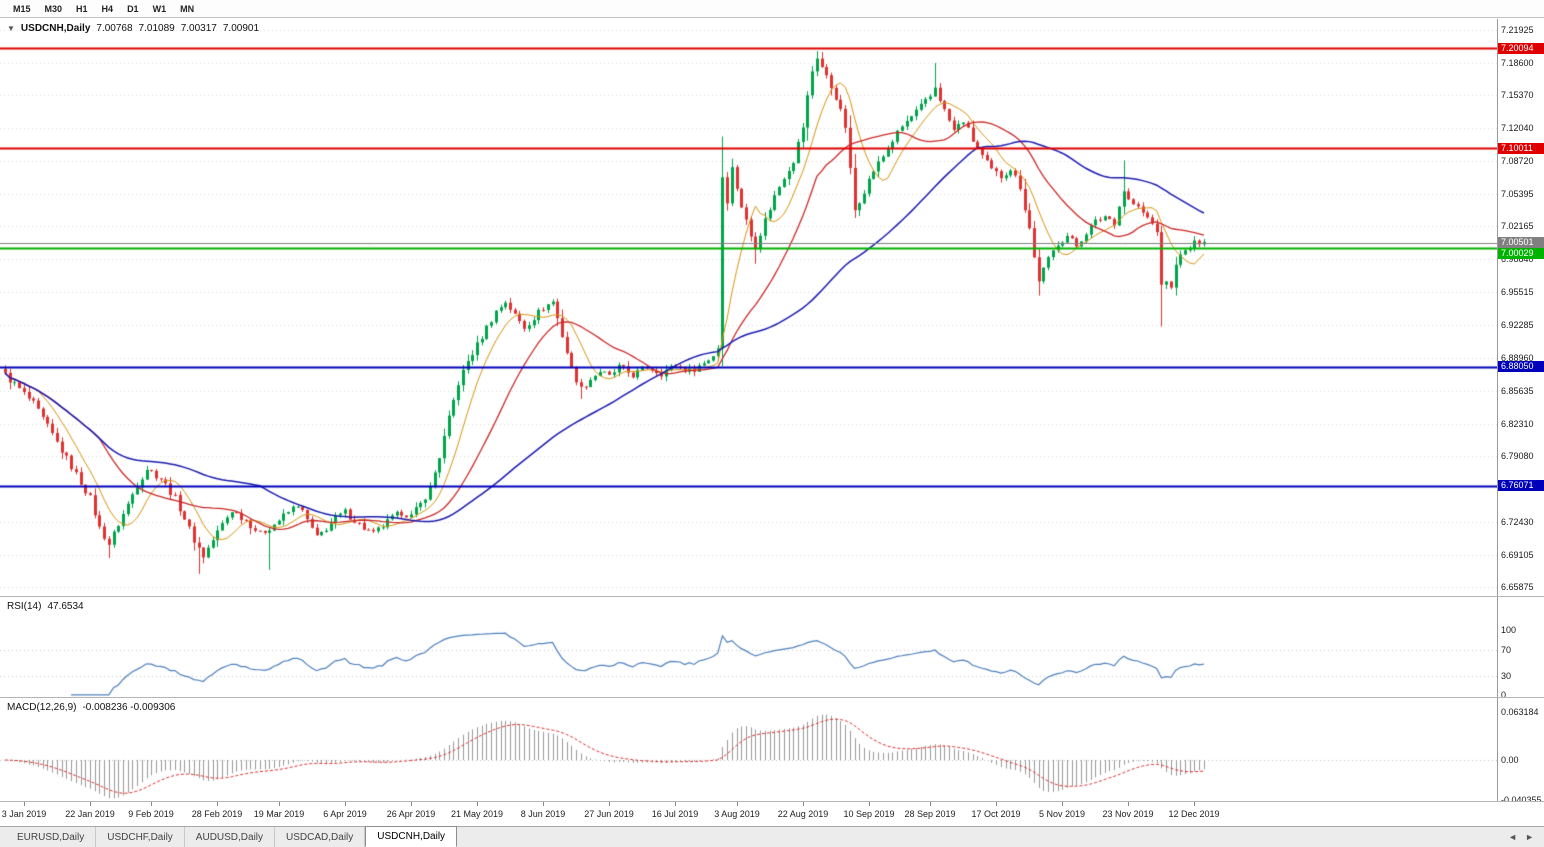 The height and width of the screenshot is (847, 1544). What do you see at coordinates (1520, 711) in the screenshot?
I see `macd-tick: 0.063184` at bounding box center [1520, 711].